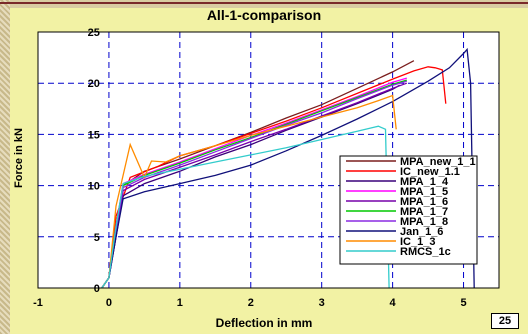  Describe the element at coordinates (38, 303) in the screenshot. I see `x-tick-label: -1` at that location.